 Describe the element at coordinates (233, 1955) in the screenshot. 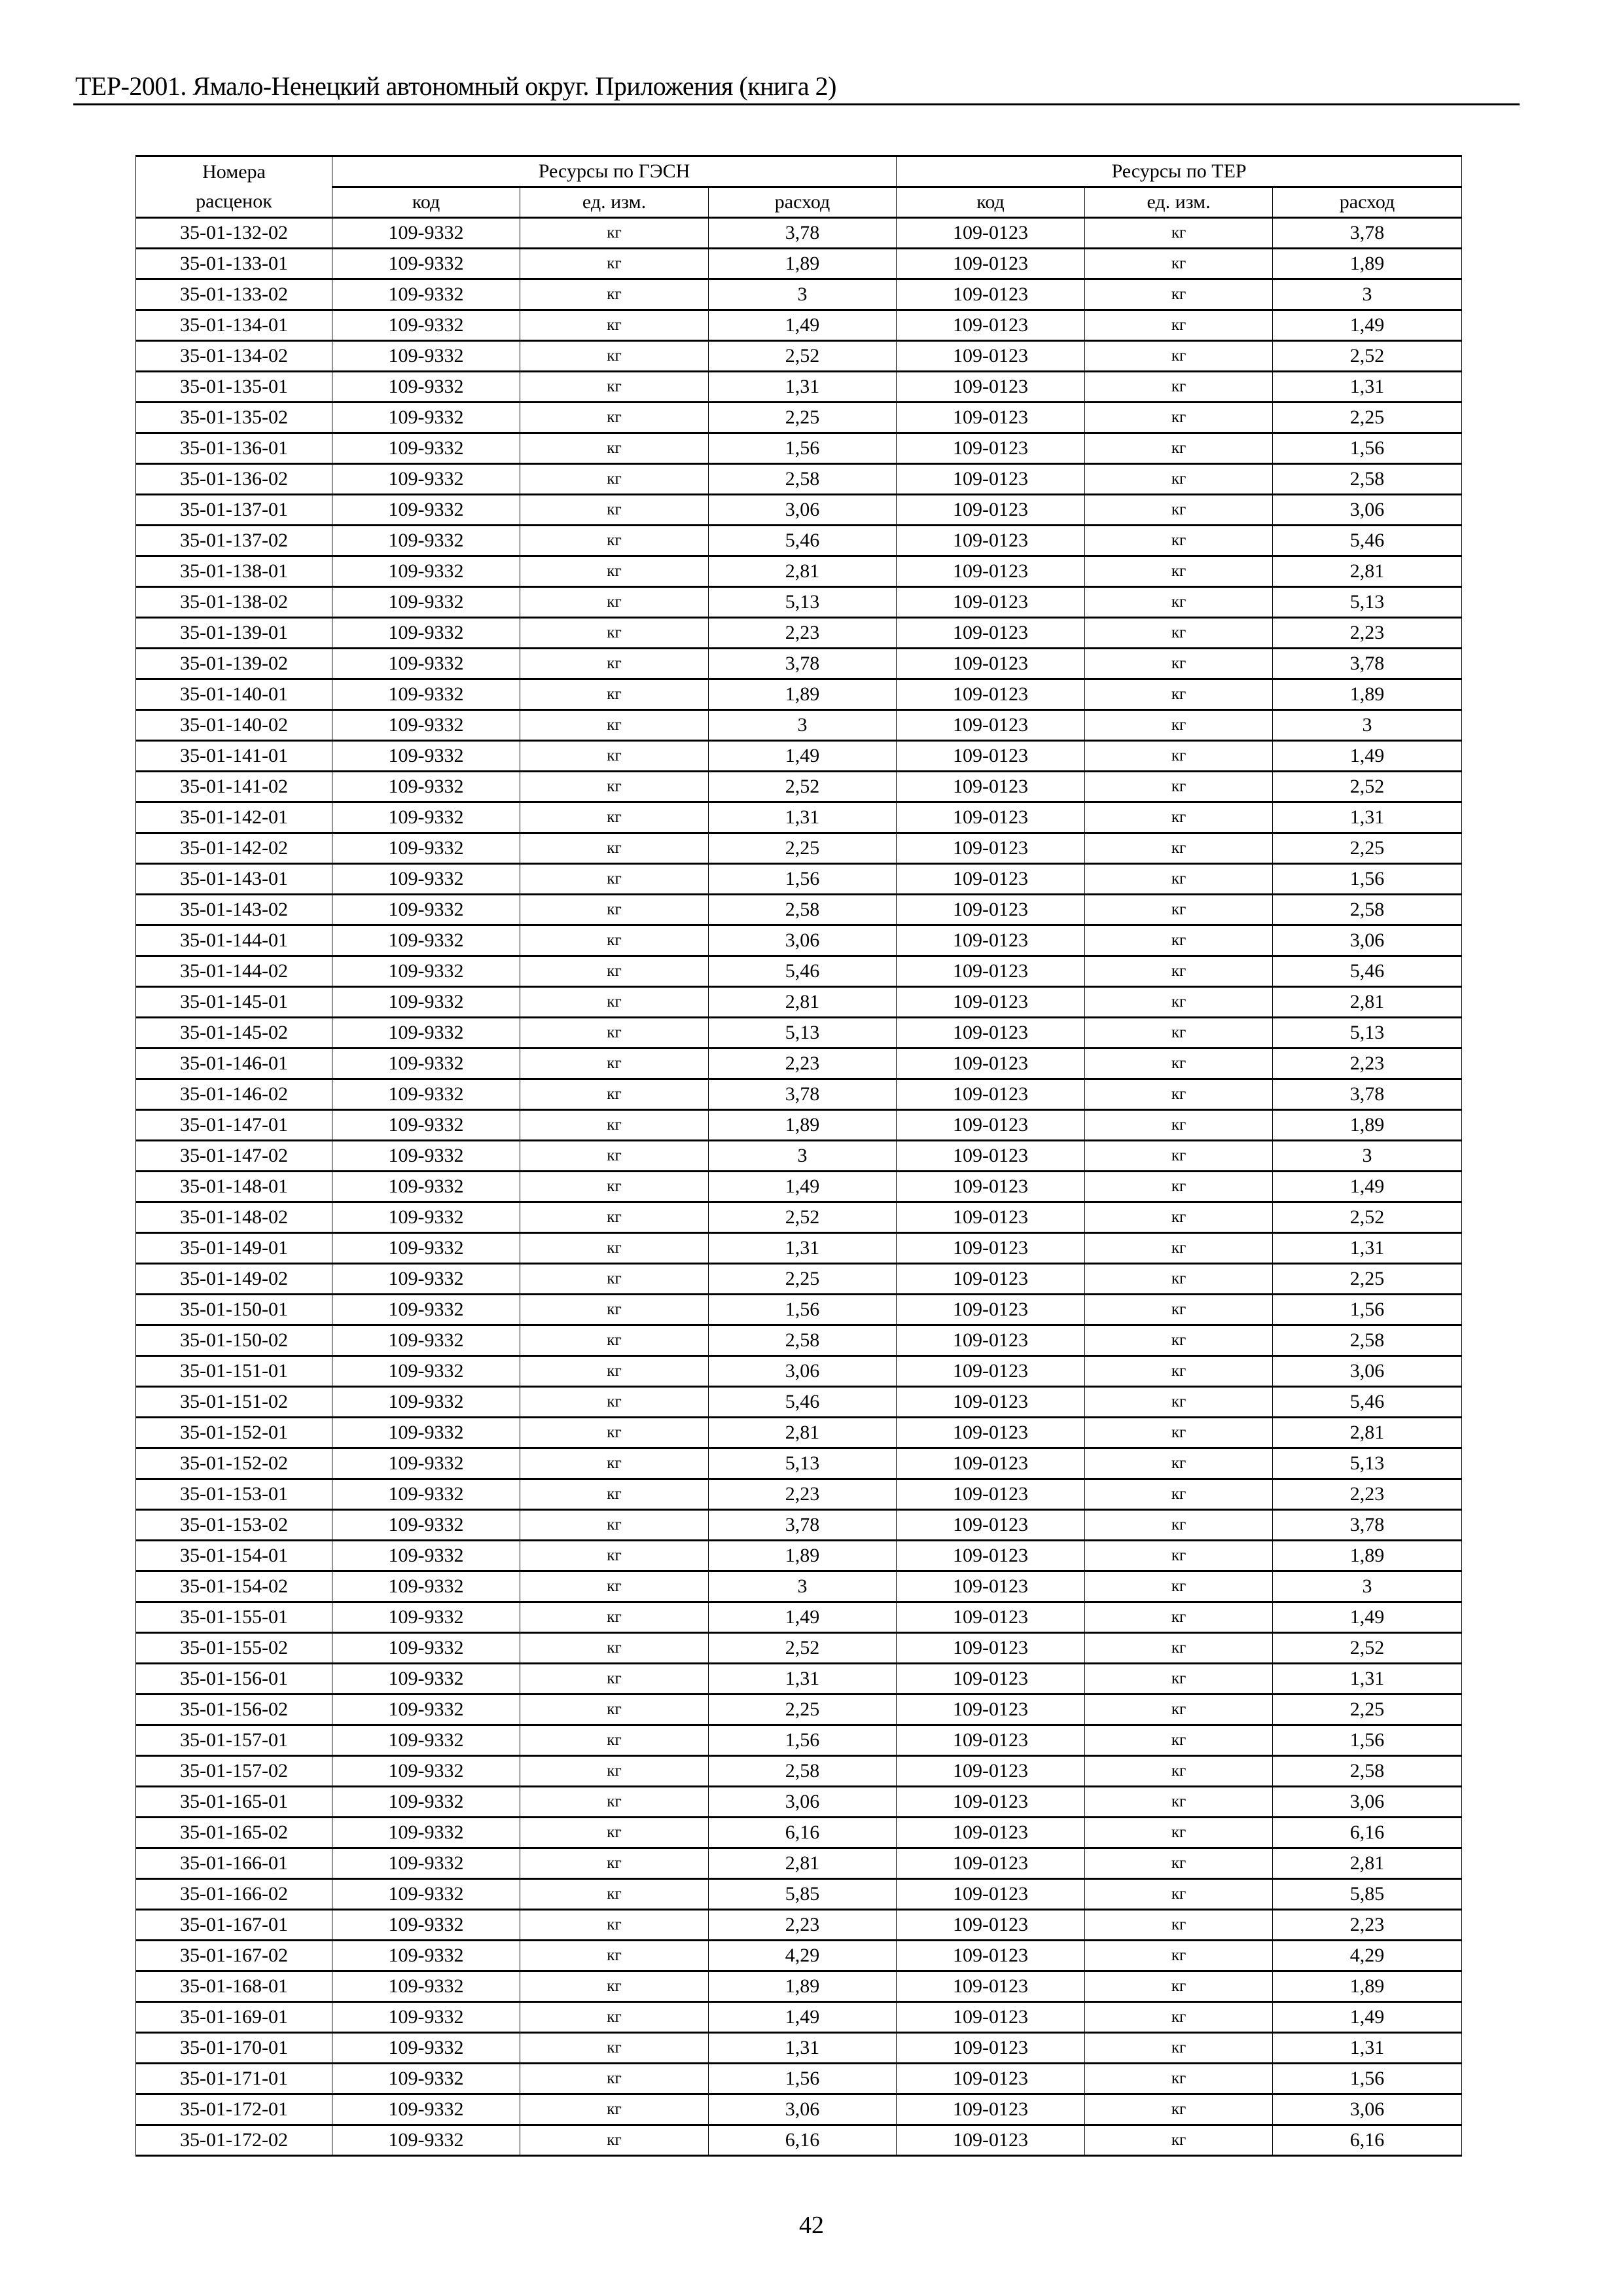

I see `rate-number-cell: 35-01-167-02` at that location.